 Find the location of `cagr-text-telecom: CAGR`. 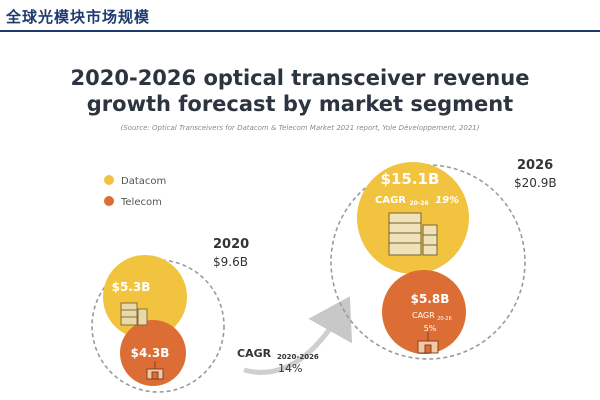

cagr-text-telecom: CAGR is located at coordinates (423, 315).